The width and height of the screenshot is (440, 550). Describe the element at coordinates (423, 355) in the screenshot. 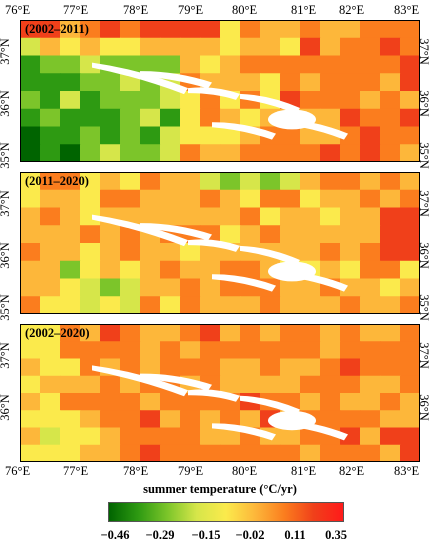

I see `right-y-tick: 37°N` at that location.